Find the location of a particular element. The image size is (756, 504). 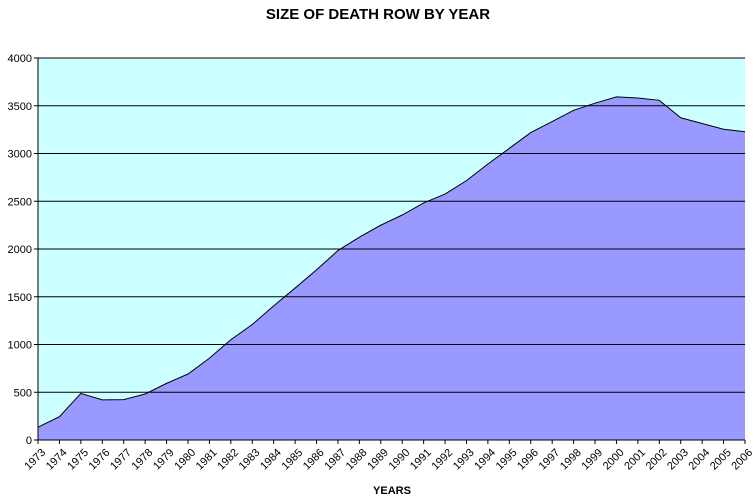

x-tick-label: 1979 is located at coordinates (164, 460).